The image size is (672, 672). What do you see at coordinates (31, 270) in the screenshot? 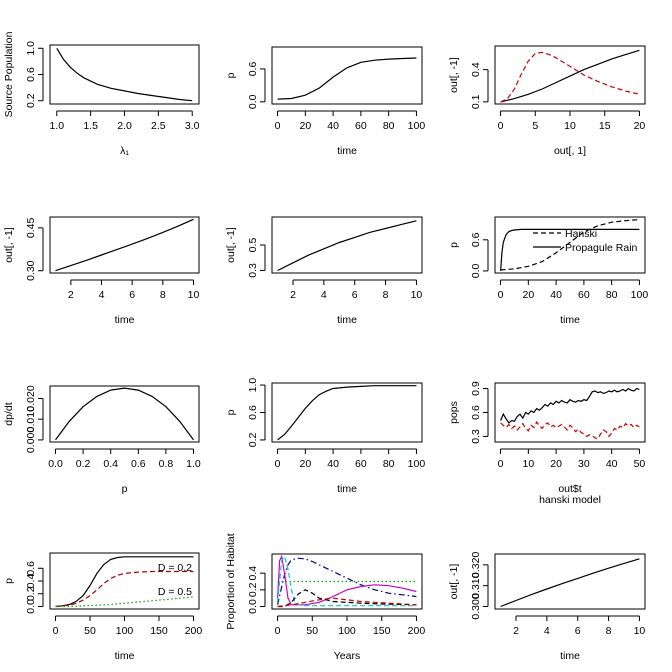
I see `y-tick-label: 0.30` at bounding box center [31, 270].